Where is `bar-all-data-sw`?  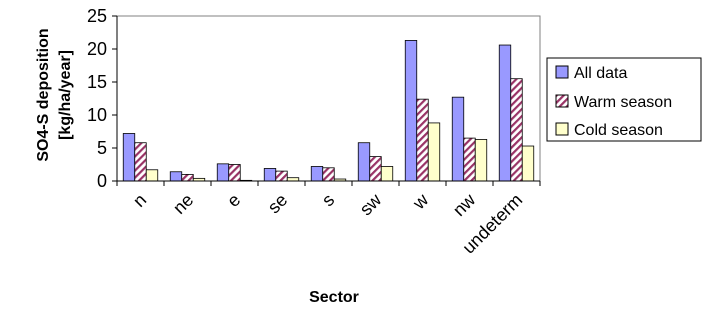 bar-all-data-sw is located at coordinates (364, 162).